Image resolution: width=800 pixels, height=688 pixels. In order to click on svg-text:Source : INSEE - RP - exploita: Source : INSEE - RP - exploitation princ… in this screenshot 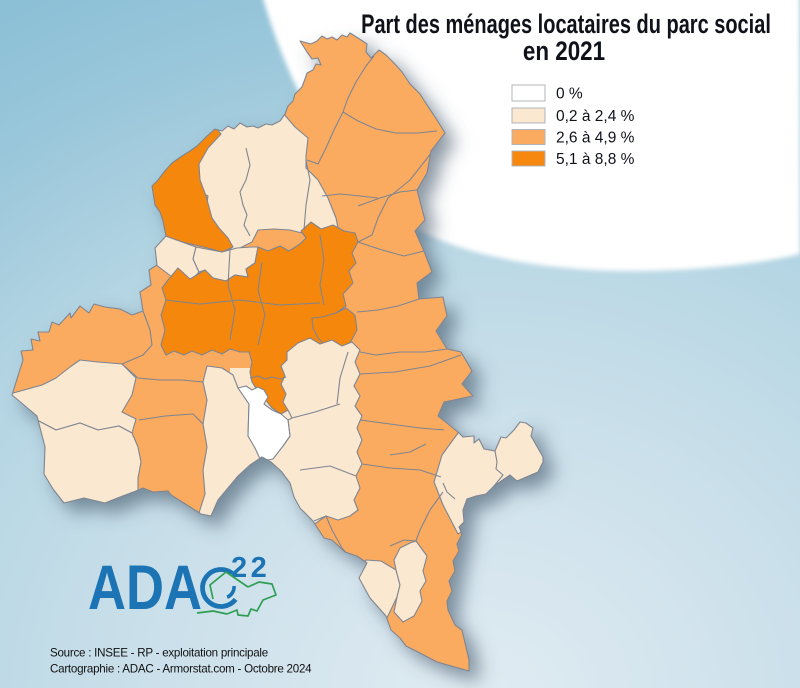, I will do `click(159, 653)`.